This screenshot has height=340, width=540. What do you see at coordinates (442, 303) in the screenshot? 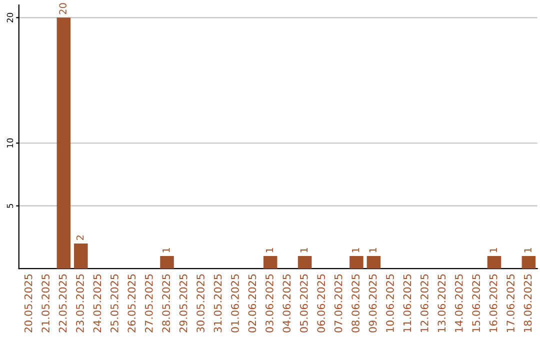
I see `x-tick-label: 13.06.2025` at bounding box center [442, 303].